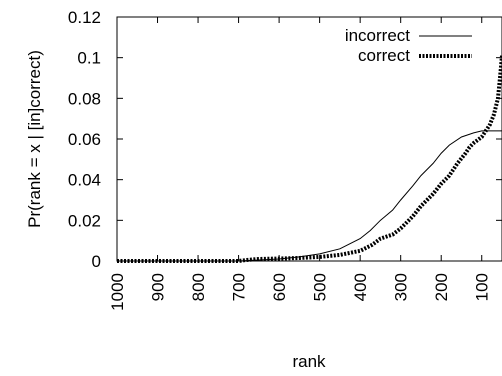 The height and width of the screenshot is (376, 502). What do you see at coordinates (84, 180) in the screenshot?
I see `y-tick-label: 0.04` at bounding box center [84, 180].